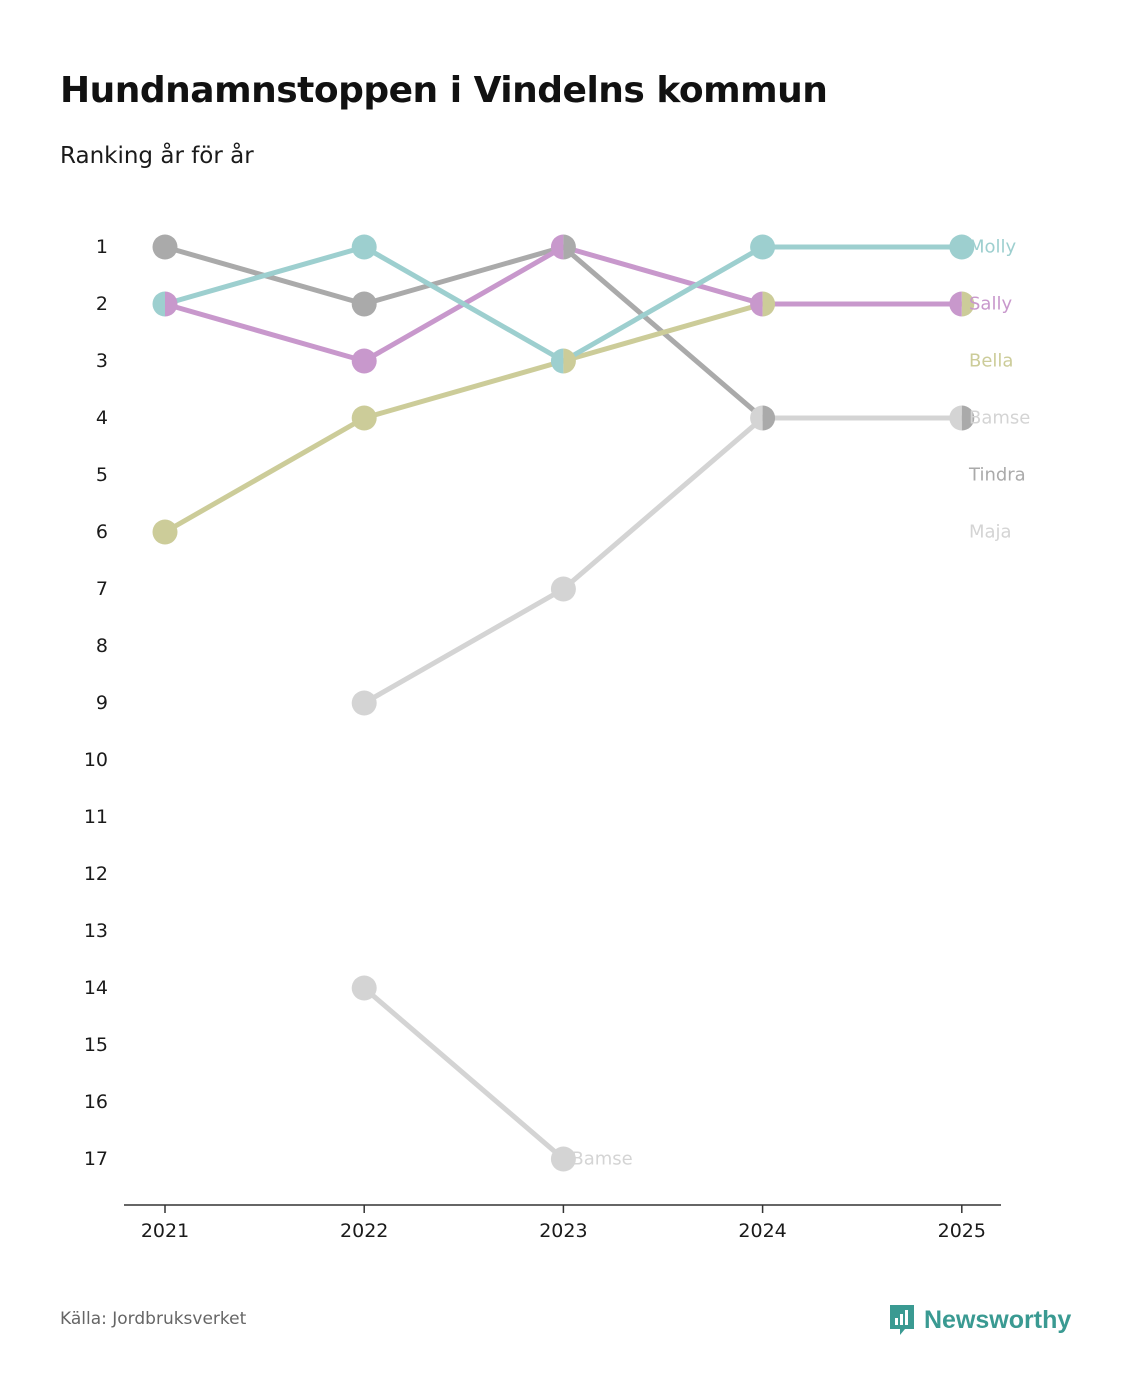 The image size is (1122, 1400). What do you see at coordinates (102, 589) in the screenshot?
I see `y-tick-label: 7` at bounding box center [102, 589].